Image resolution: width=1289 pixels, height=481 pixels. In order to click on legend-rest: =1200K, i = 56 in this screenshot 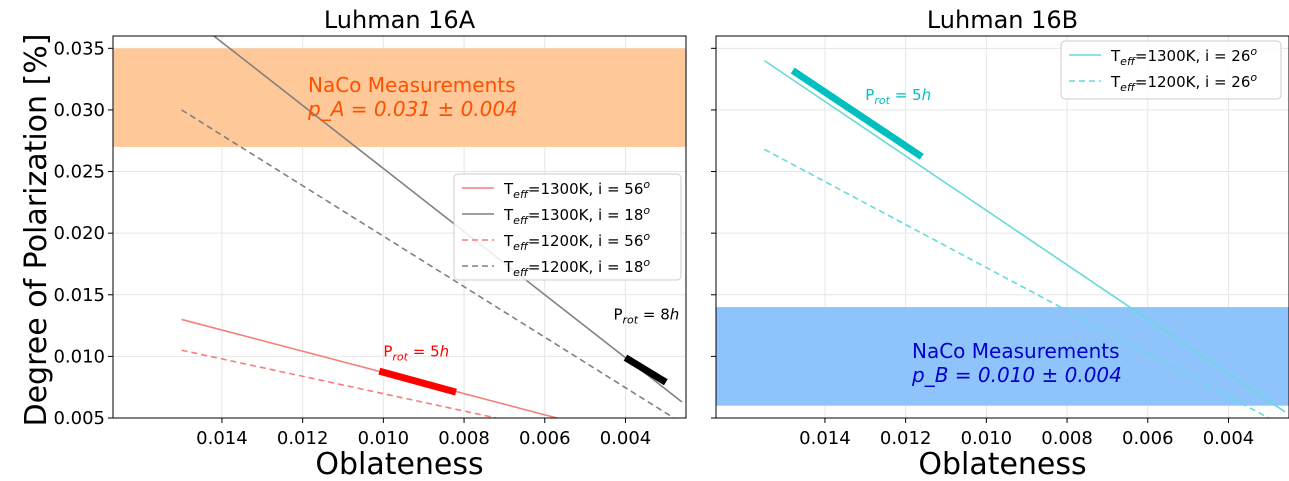, I will do `click(585, 241)`.